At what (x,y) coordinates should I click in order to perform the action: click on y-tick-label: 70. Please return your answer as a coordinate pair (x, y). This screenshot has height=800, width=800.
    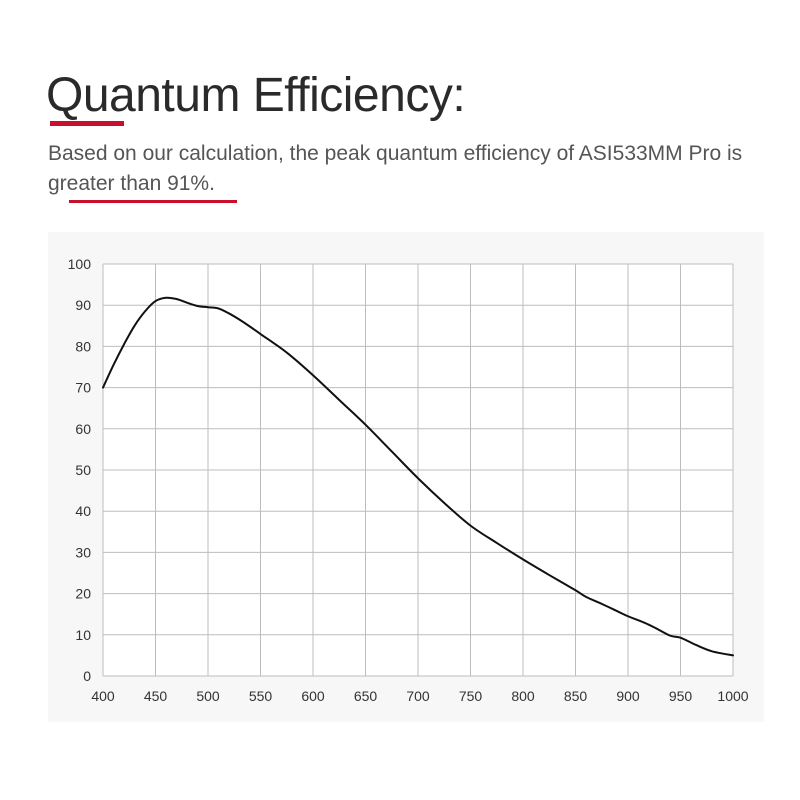
    Looking at the image, I should click on (83, 388).